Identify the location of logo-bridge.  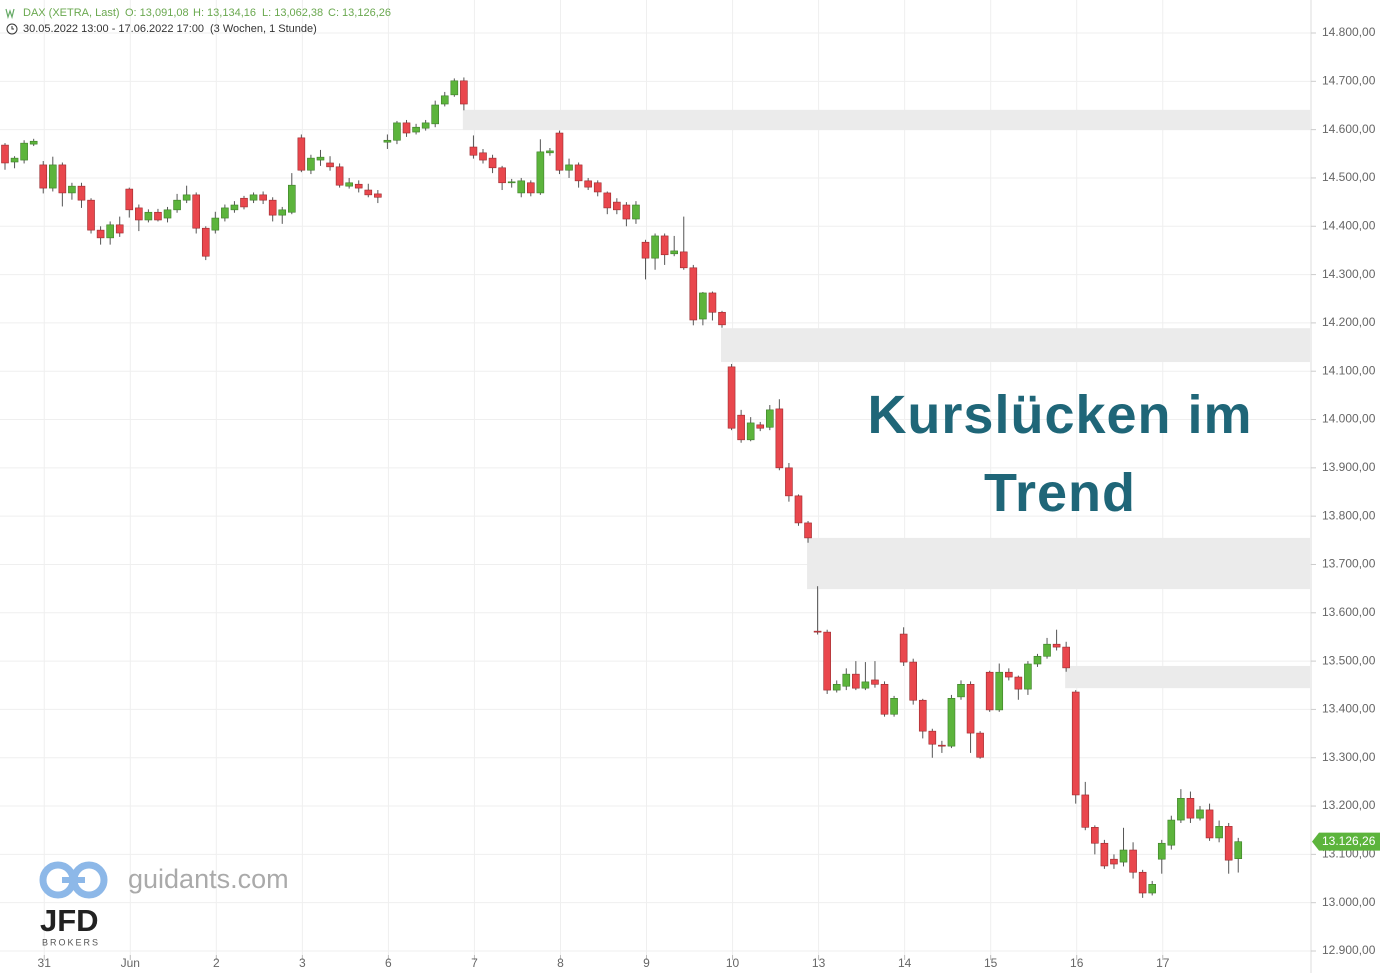
(73, 880).